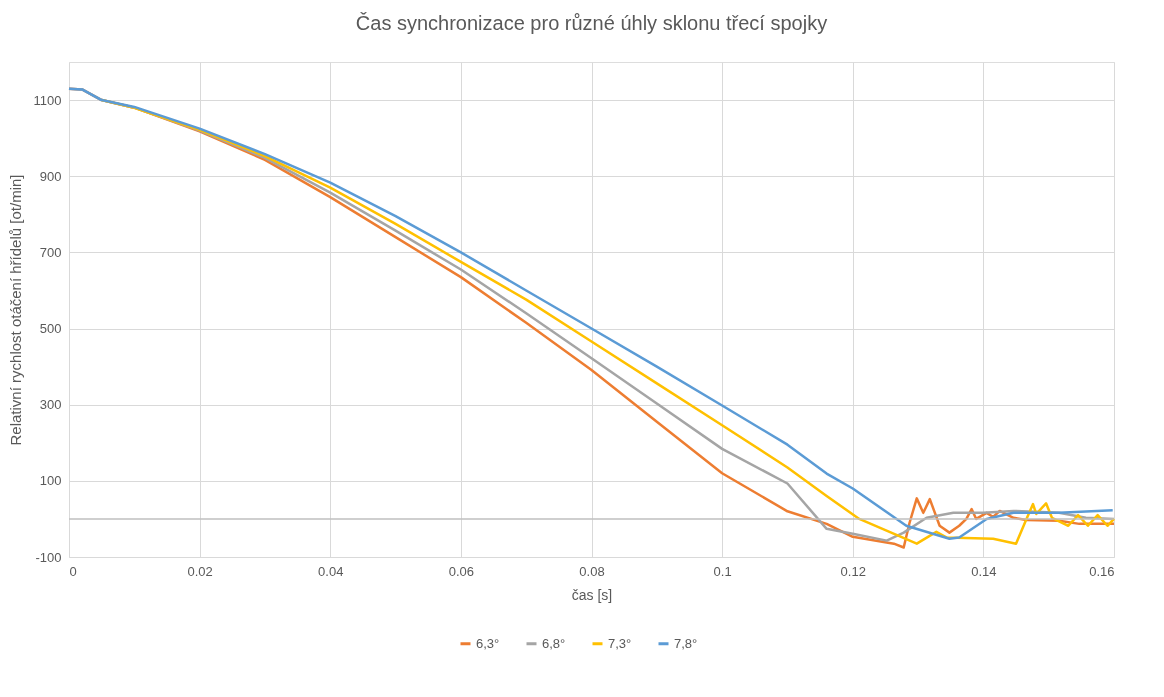 This screenshot has width=1164, height=697. Describe the element at coordinates (853, 571) in the screenshot. I see `x-tick-label: 0.12` at that location.